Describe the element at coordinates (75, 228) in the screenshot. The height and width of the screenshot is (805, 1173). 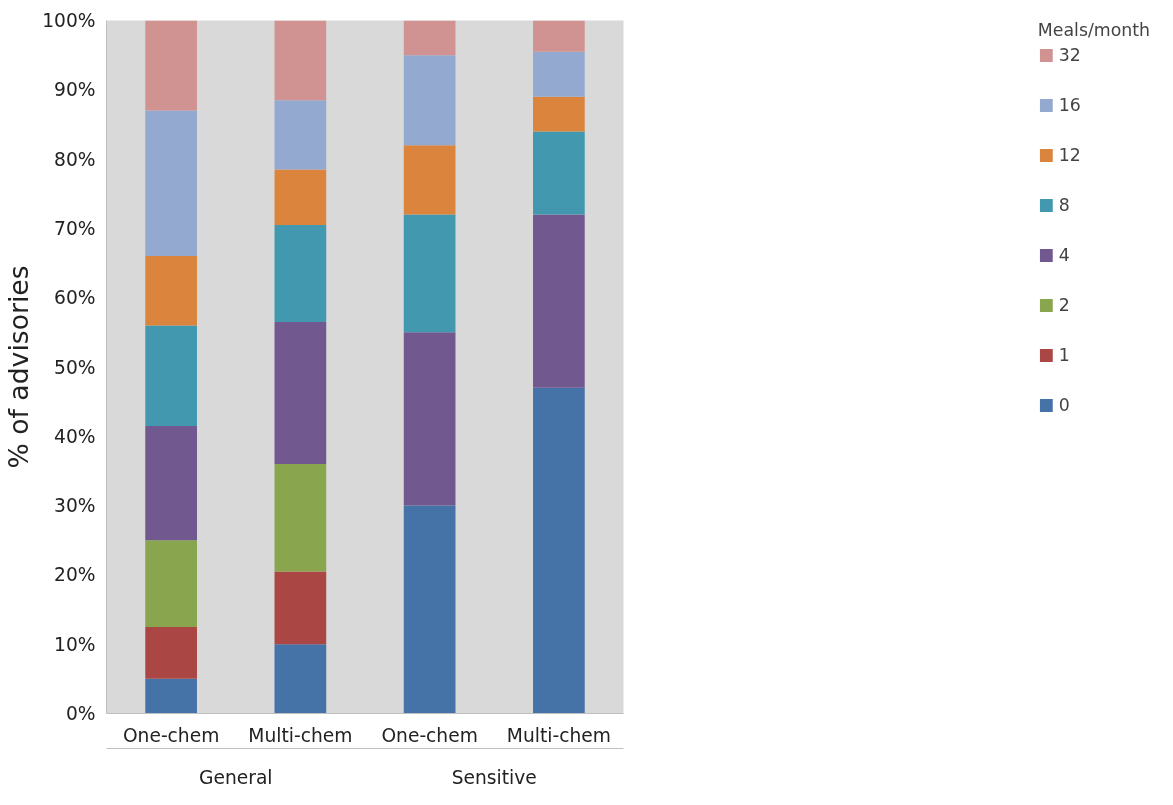
I see `y-tick-label: 70%` at that location.